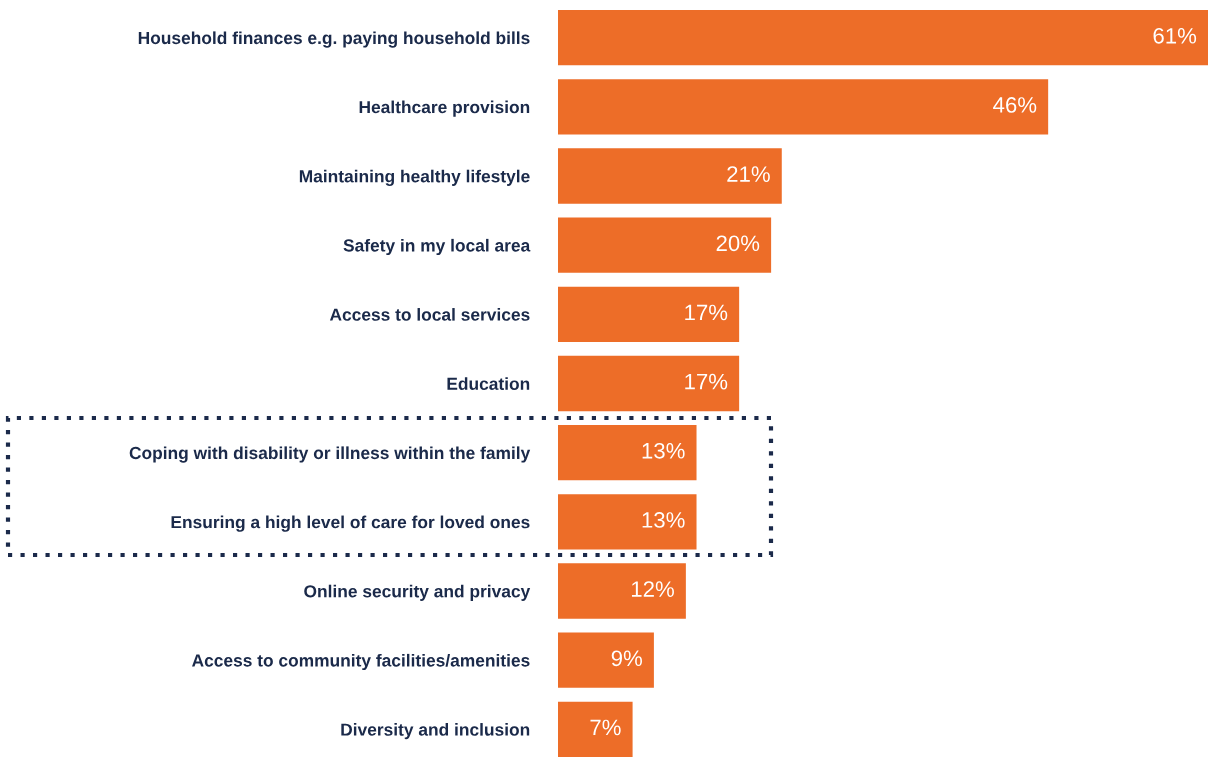 The height and width of the screenshot is (758, 1208). What do you see at coordinates (1015, 105) in the screenshot?
I see `data-label: 46%` at bounding box center [1015, 105].